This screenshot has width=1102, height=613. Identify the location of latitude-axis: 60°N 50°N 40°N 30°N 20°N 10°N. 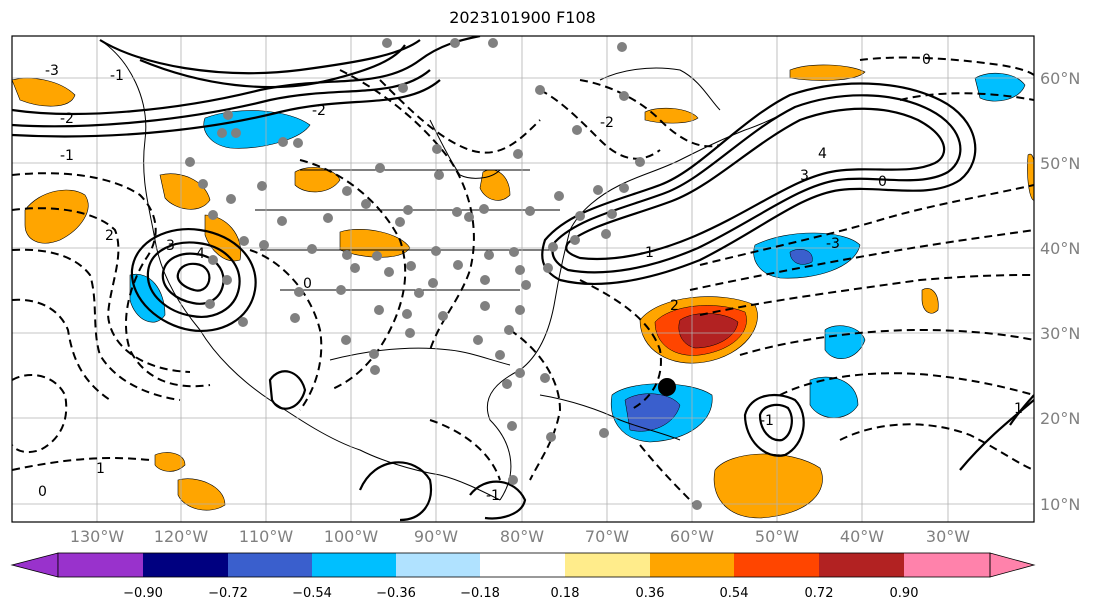
(1060, 291).